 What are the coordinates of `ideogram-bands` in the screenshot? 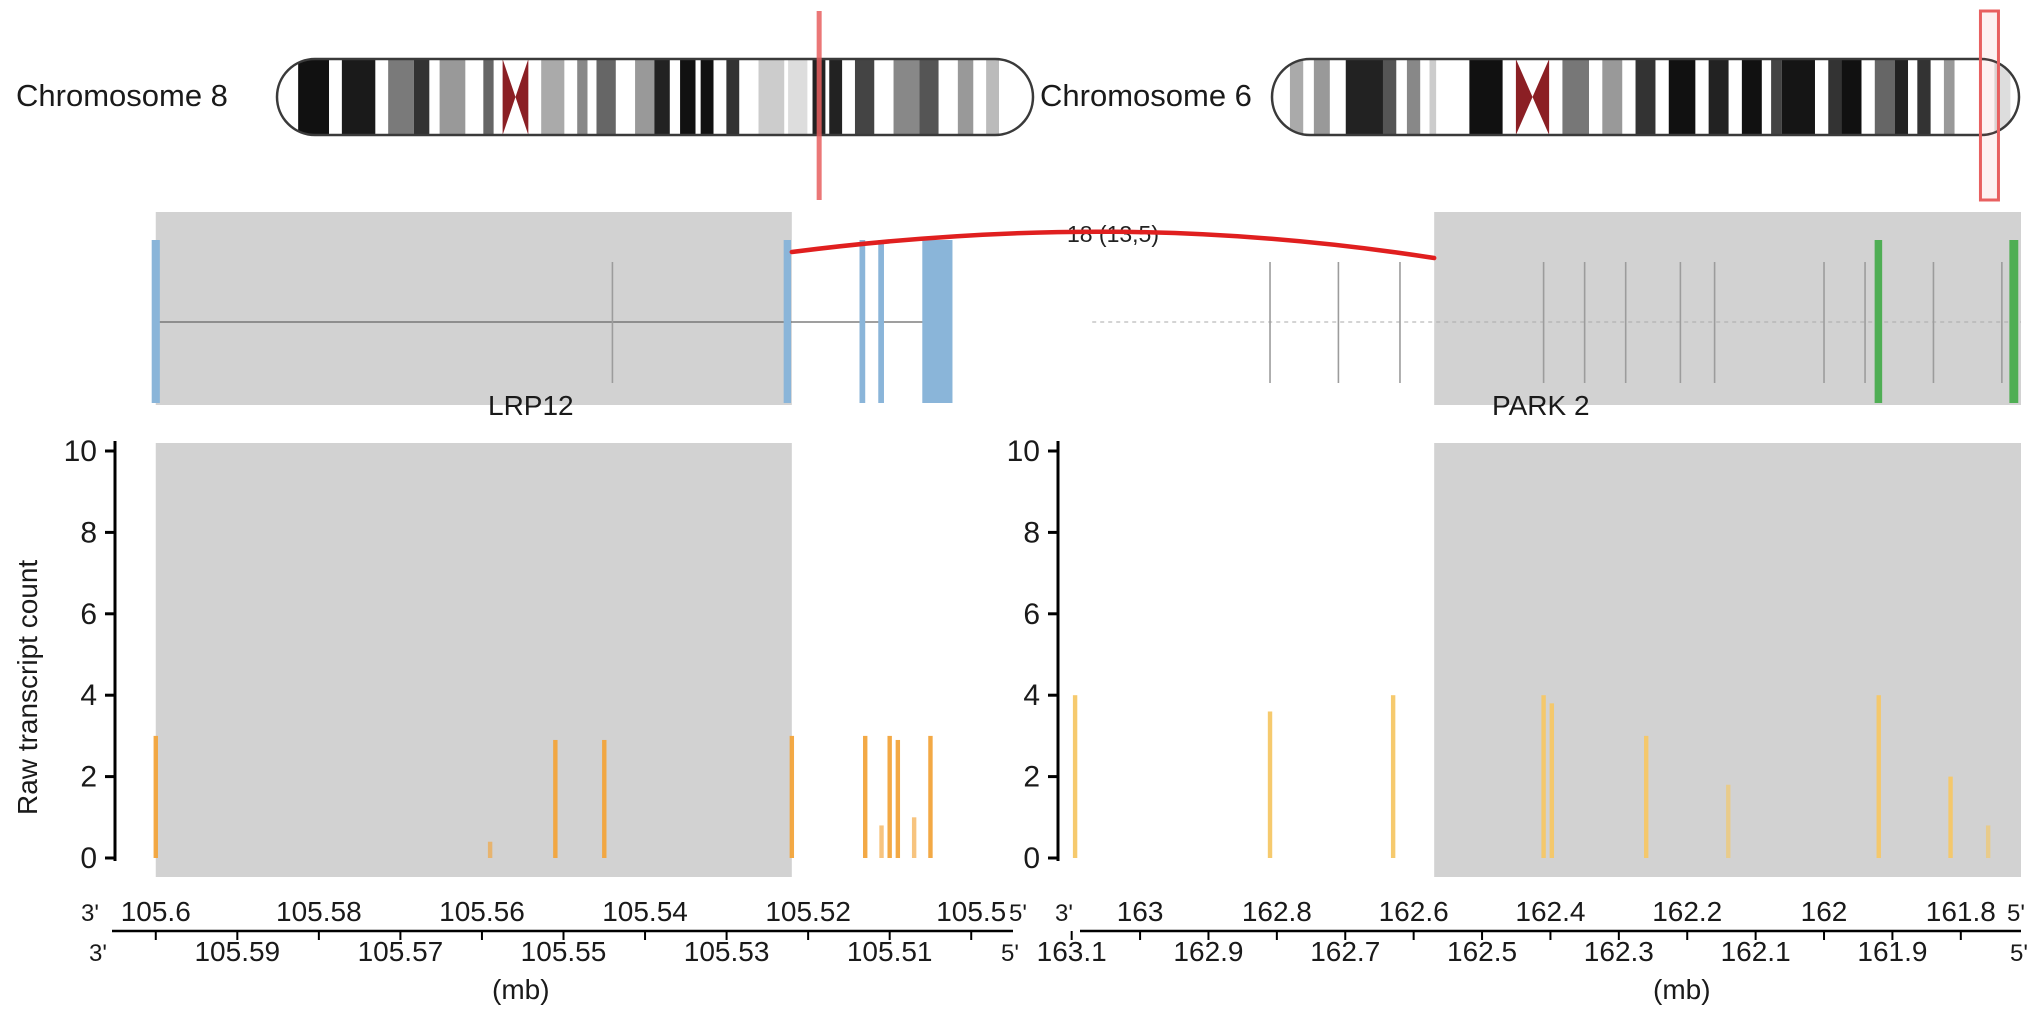 It's located at (655, 97).